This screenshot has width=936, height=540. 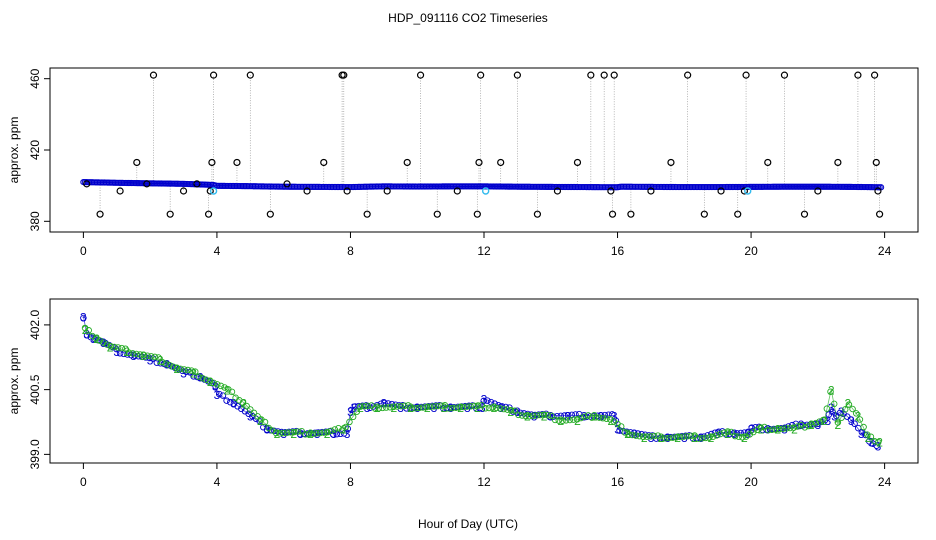 I want to click on chart-title: HDP_091116 CO2 Timeseries, so click(x=468, y=18).